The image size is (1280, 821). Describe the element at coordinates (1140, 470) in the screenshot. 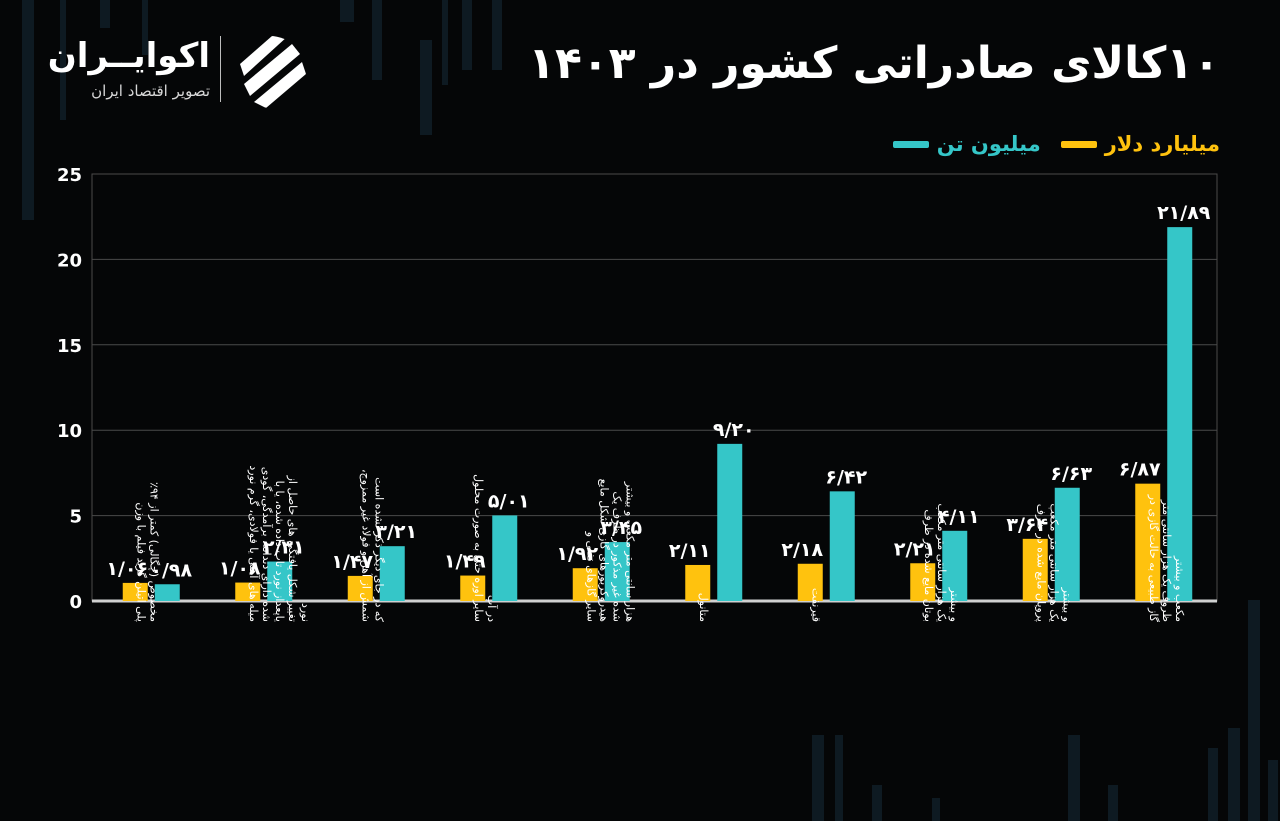

I see `data-label-dollar: ۶/۸۷` at that location.